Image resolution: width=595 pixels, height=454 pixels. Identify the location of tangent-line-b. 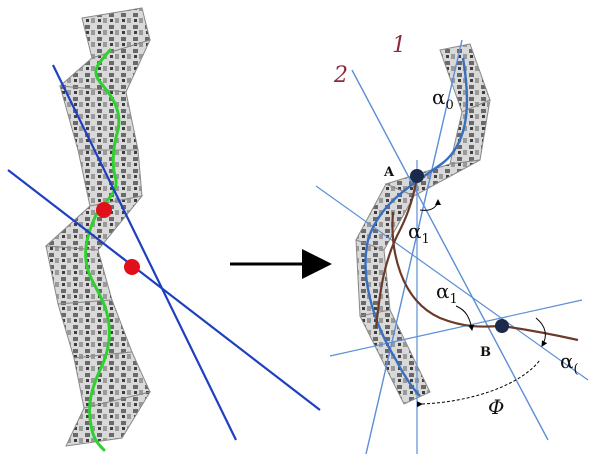
(456, 328).